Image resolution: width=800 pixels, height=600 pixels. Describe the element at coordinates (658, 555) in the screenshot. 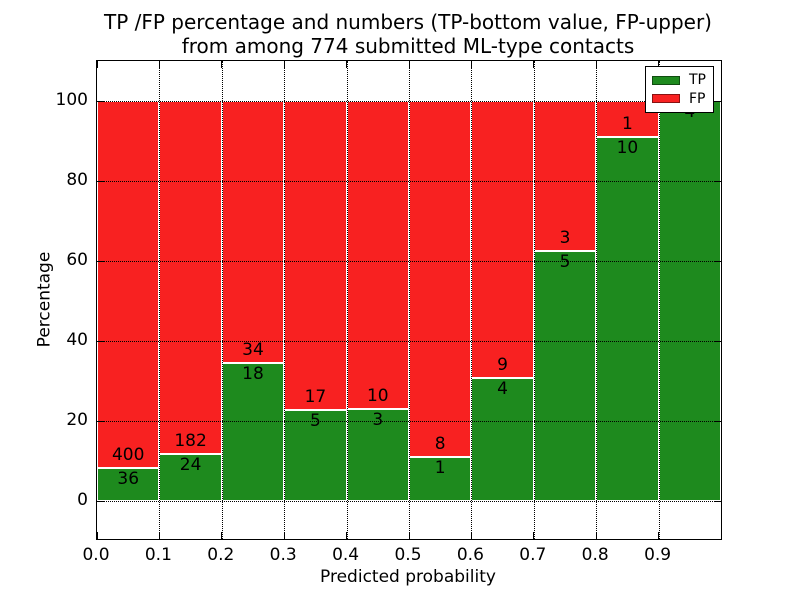

I see `x-tick-label: 0.9` at that location.